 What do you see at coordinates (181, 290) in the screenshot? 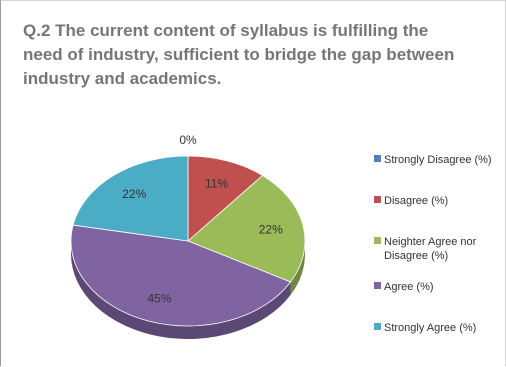
I see `pie-side-agree` at bounding box center [181, 290].